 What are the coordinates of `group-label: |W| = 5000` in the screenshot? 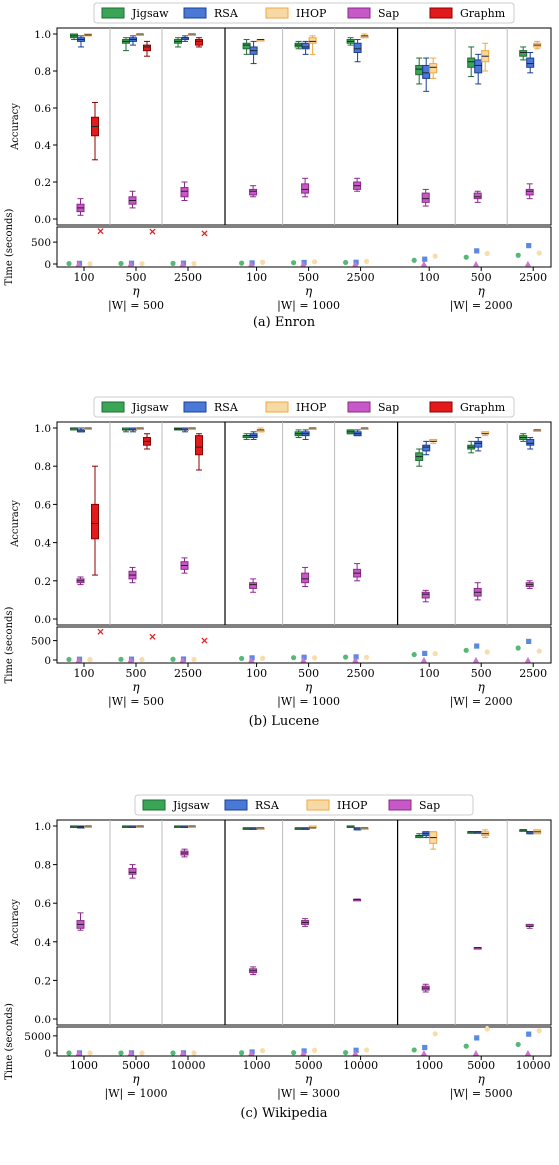 It's located at (481, 1094).